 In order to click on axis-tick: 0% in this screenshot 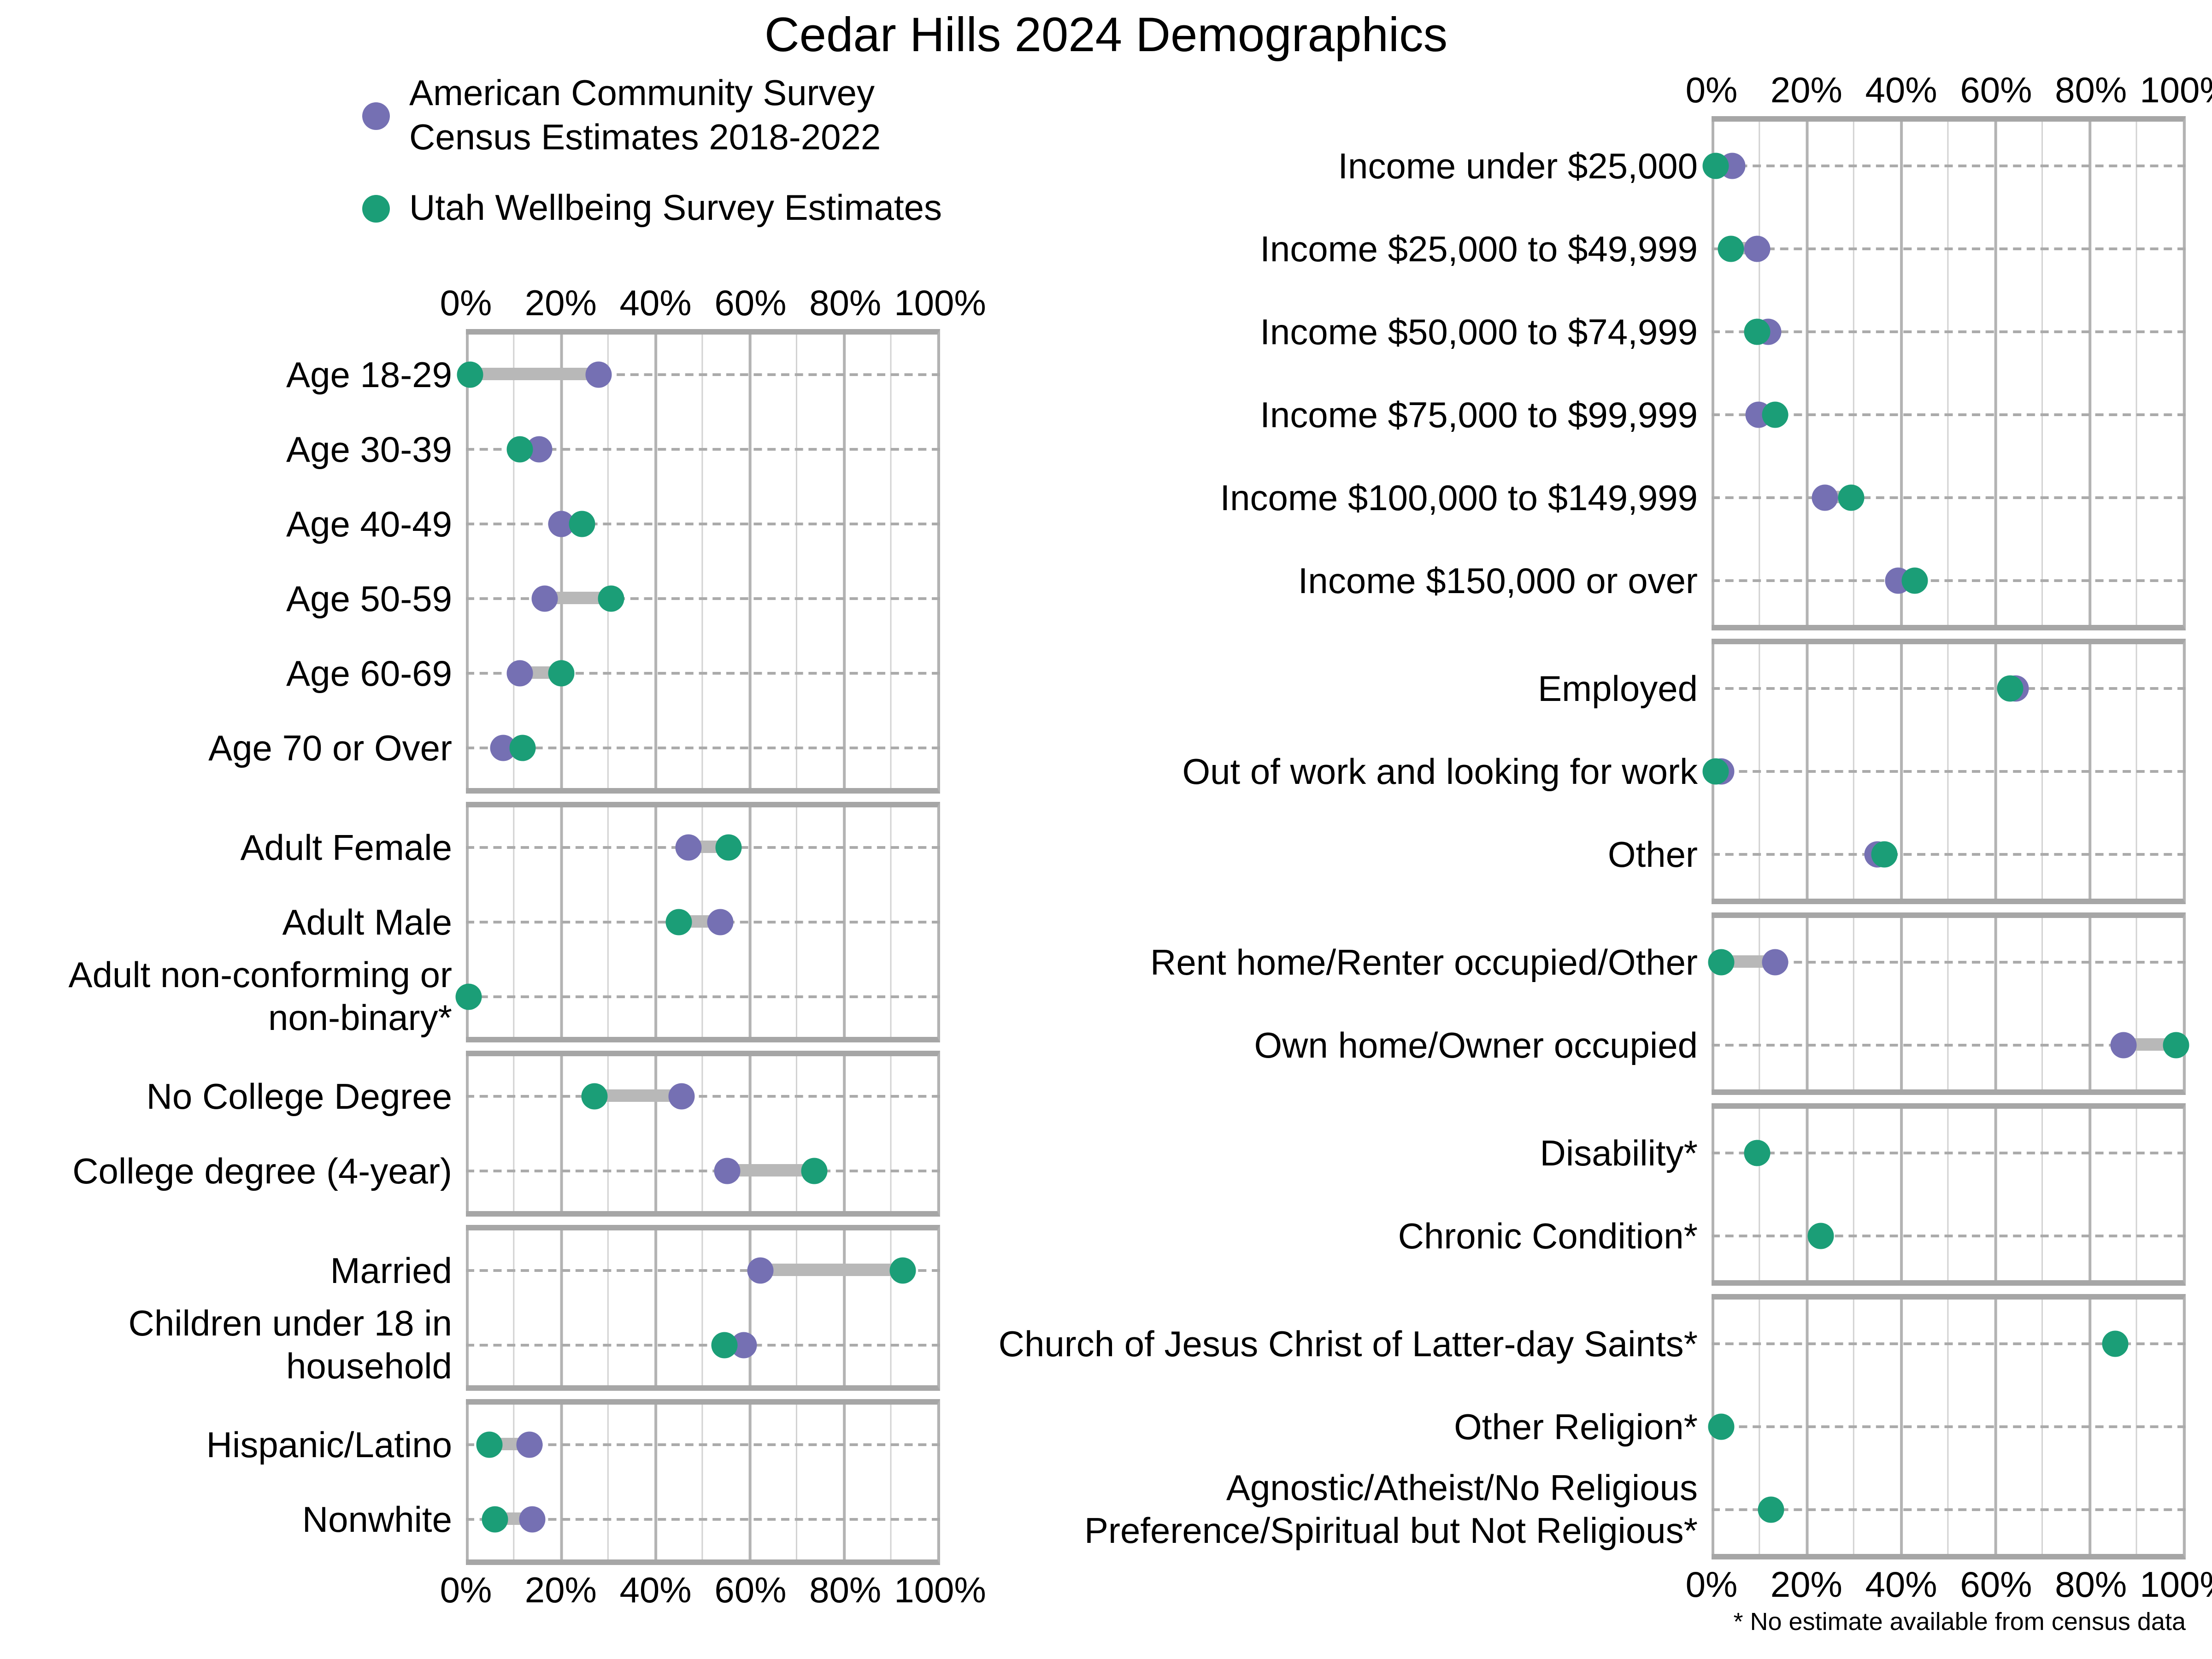, I will do `click(1711, 1584)`.